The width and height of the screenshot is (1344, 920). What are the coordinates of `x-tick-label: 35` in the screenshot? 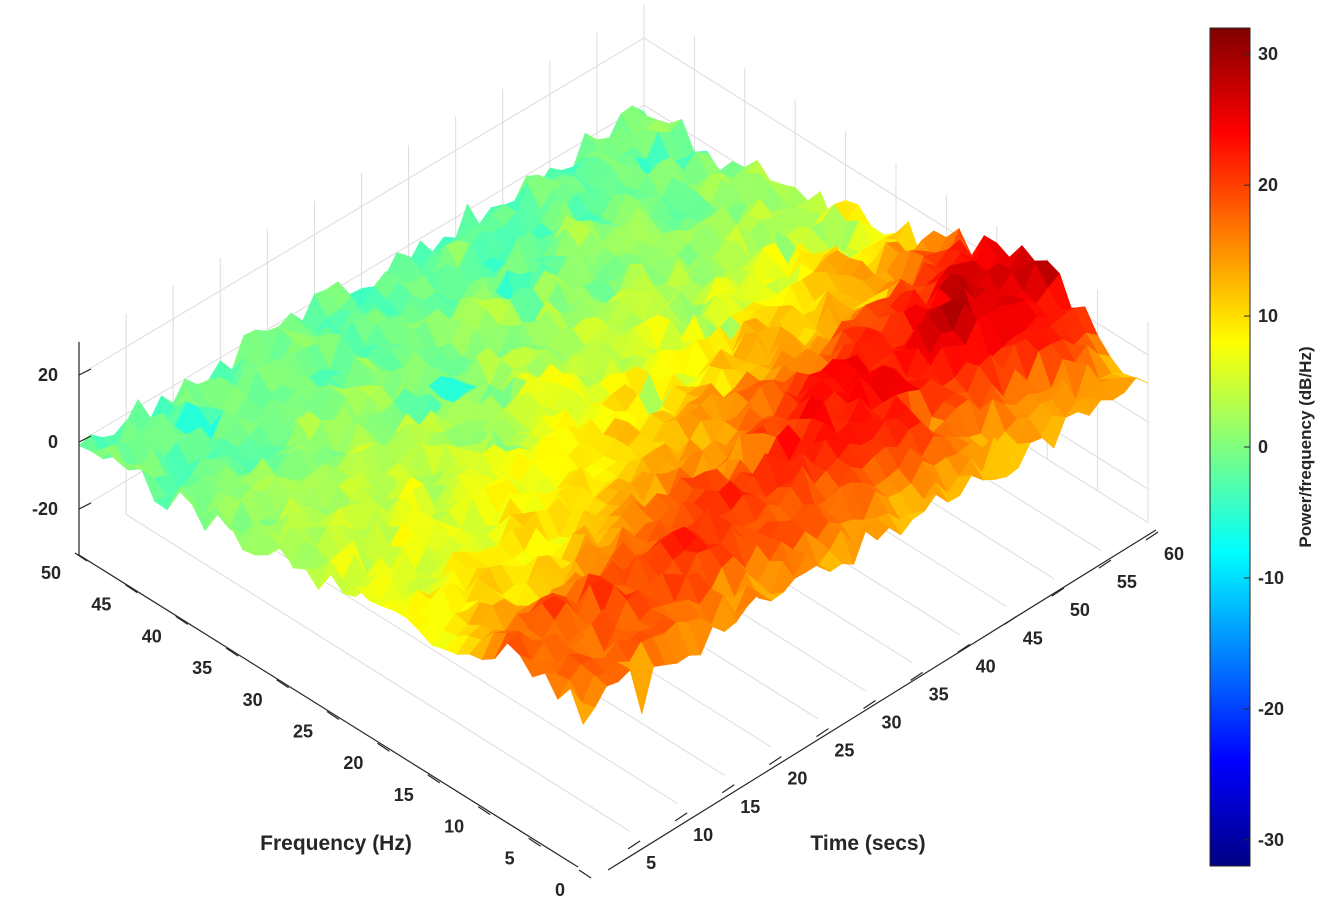 It's located at (939, 694).